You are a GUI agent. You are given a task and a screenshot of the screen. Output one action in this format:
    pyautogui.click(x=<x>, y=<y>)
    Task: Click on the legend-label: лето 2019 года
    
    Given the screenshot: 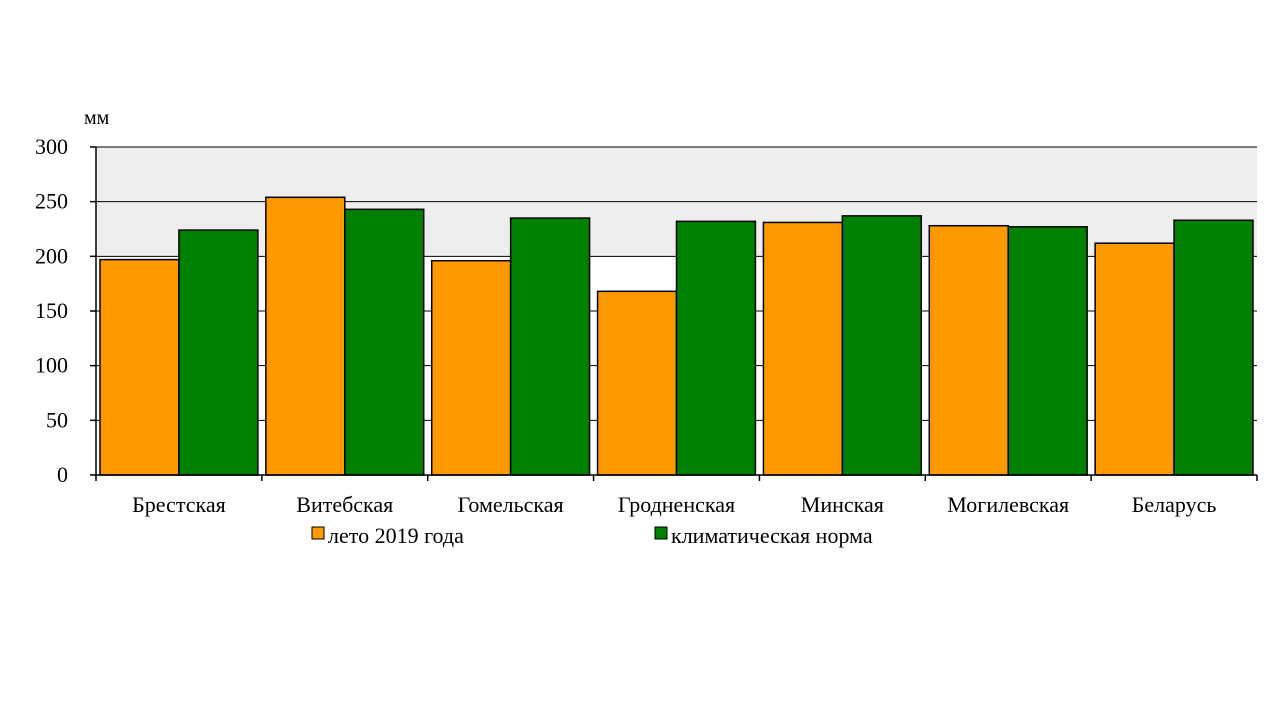 What is the action you would take?
    pyautogui.click(x=396, y=535)
    